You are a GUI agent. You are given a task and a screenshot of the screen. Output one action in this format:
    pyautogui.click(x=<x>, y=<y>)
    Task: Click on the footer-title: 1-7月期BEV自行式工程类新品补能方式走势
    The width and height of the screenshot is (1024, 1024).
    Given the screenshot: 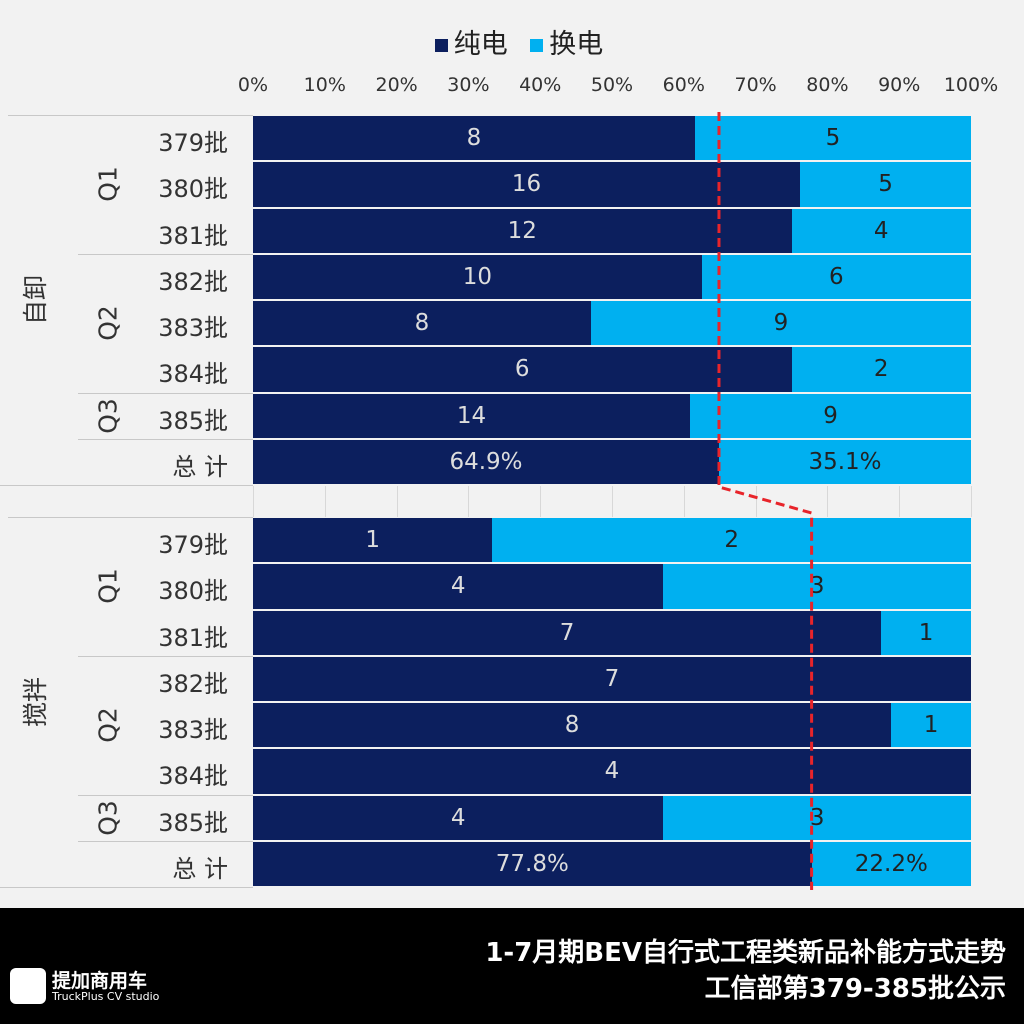 What is the action you would take?
    pyautogui.click(x=745, y=953)
    